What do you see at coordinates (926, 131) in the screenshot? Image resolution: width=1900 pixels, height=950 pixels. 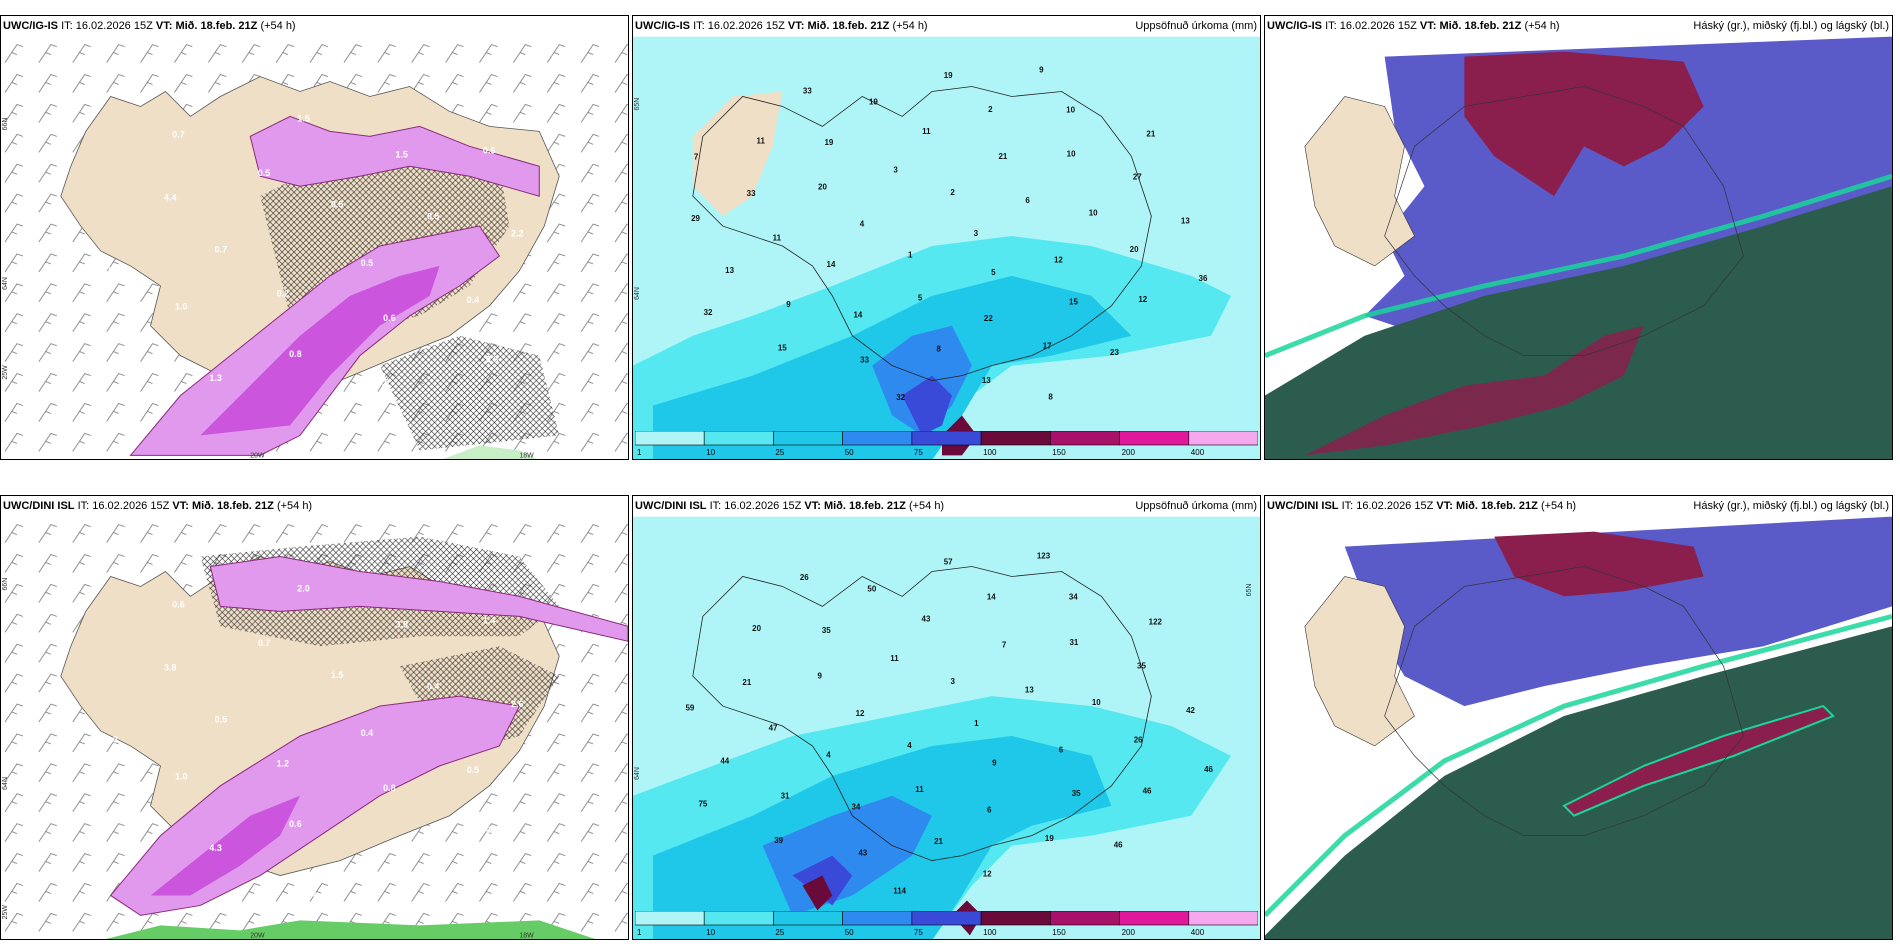 I see `value-label: 11` at bounding box center [926, 131].